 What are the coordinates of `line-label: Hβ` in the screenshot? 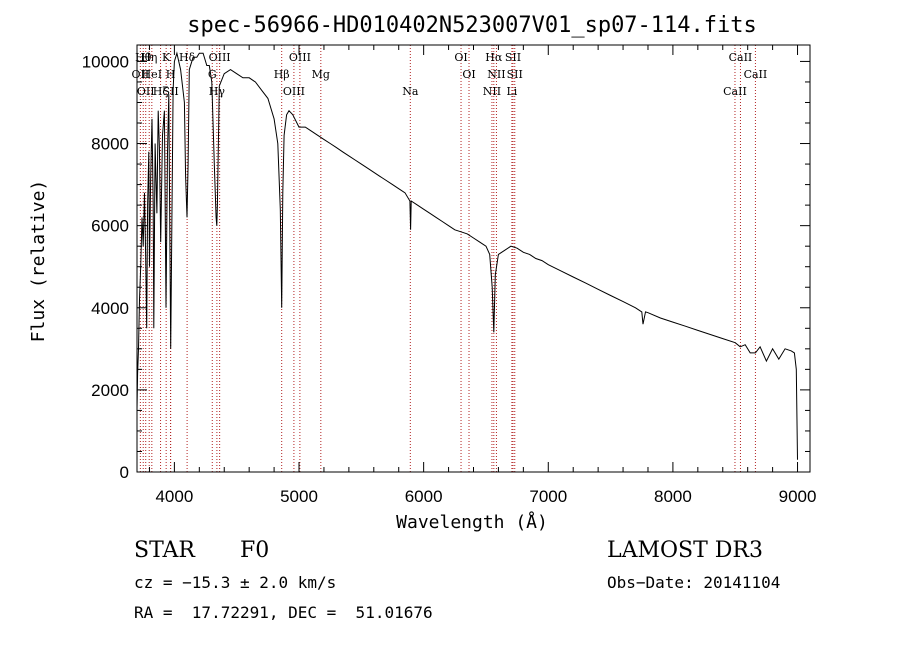 It's located at (282, 74).